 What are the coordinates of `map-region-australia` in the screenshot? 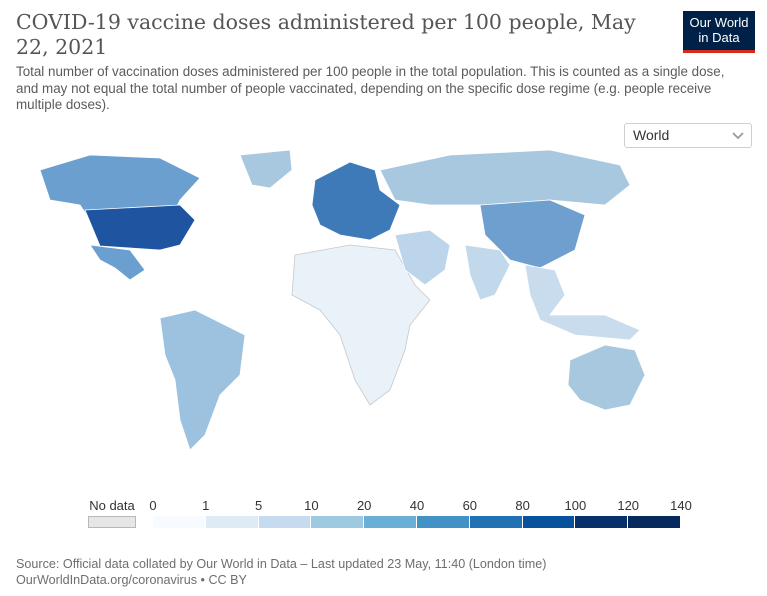 It's located at (606, 377).